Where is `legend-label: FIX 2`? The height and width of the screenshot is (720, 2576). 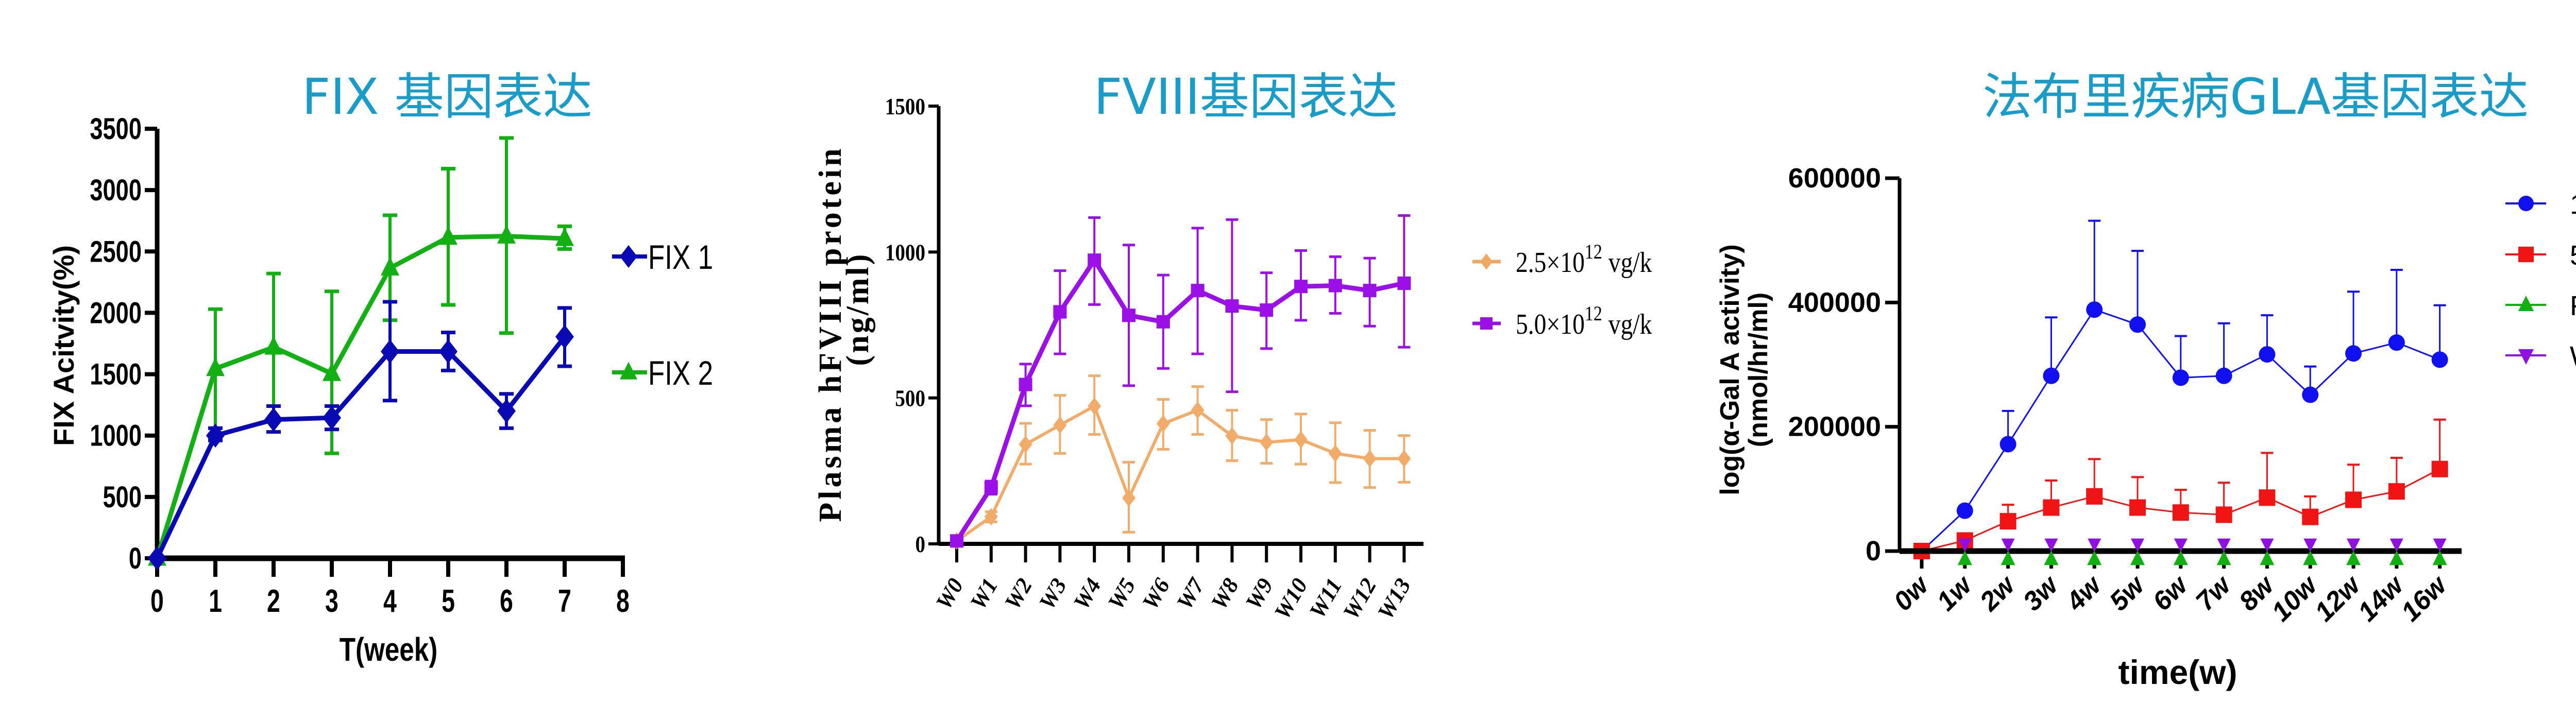 legend-label: FIX 2 is located at coordinates (680, 373).